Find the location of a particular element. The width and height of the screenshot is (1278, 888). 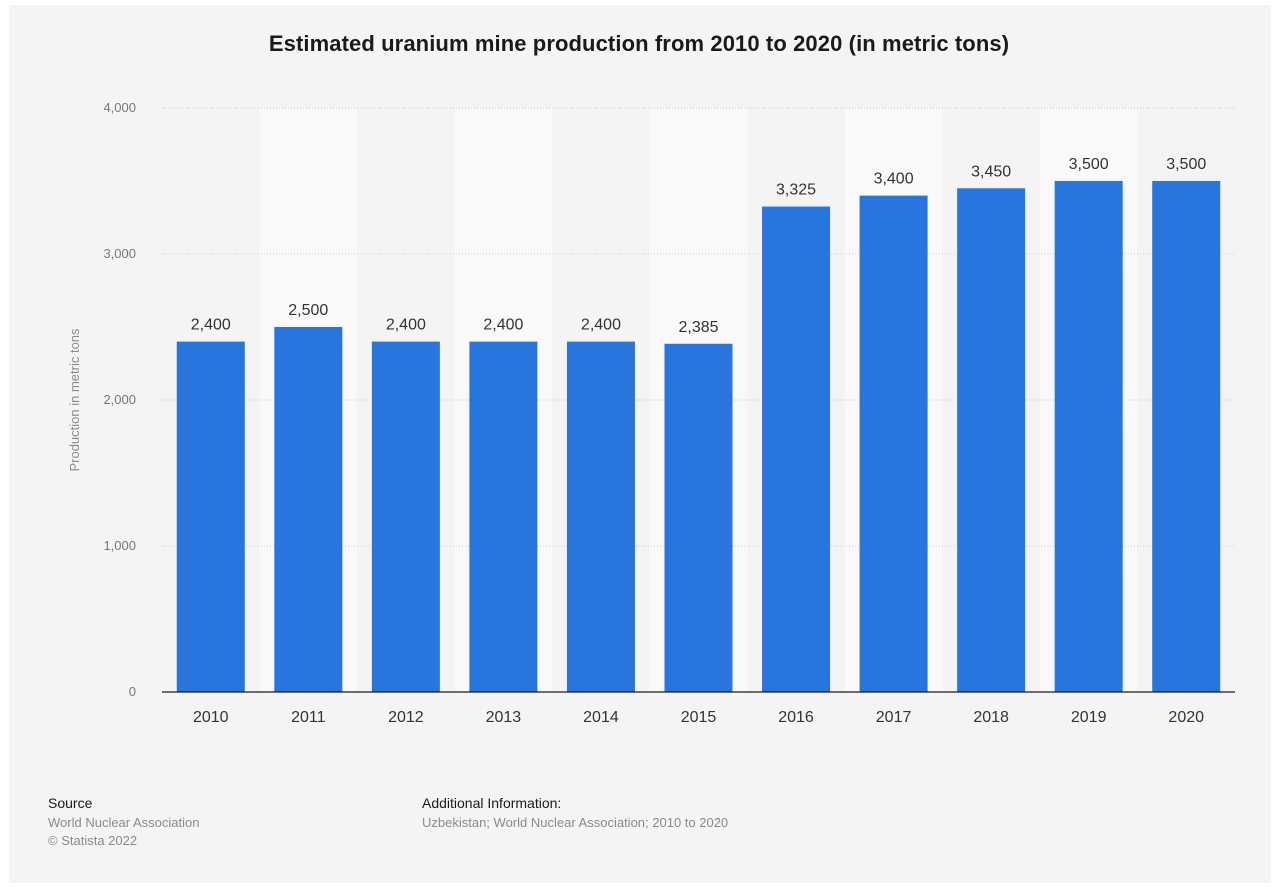

y-tick-label: 3,000 is located at coordinates (119, 253).